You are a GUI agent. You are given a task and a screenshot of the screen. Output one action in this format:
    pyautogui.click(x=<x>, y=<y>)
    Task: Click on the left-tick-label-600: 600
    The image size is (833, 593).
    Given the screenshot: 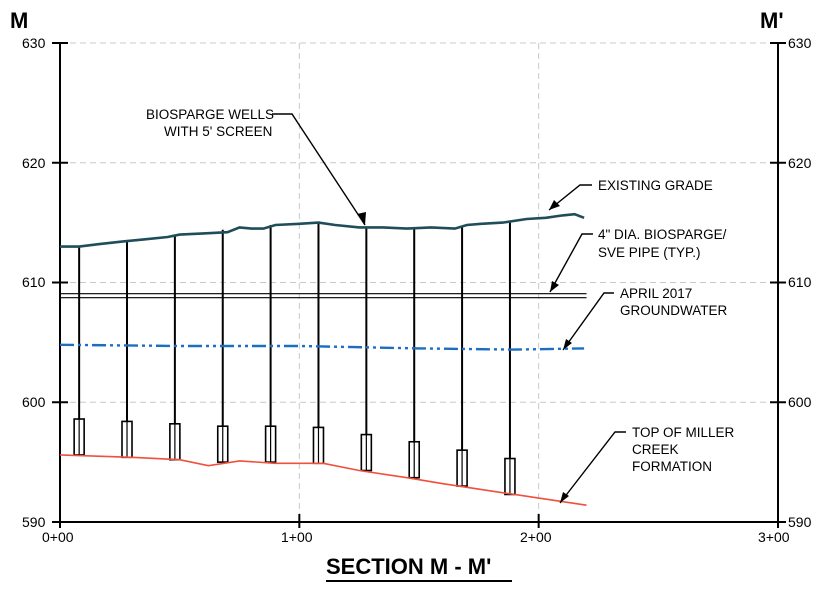 What is the action you would take?
    pyautogui.click(x=34, y=402)
    